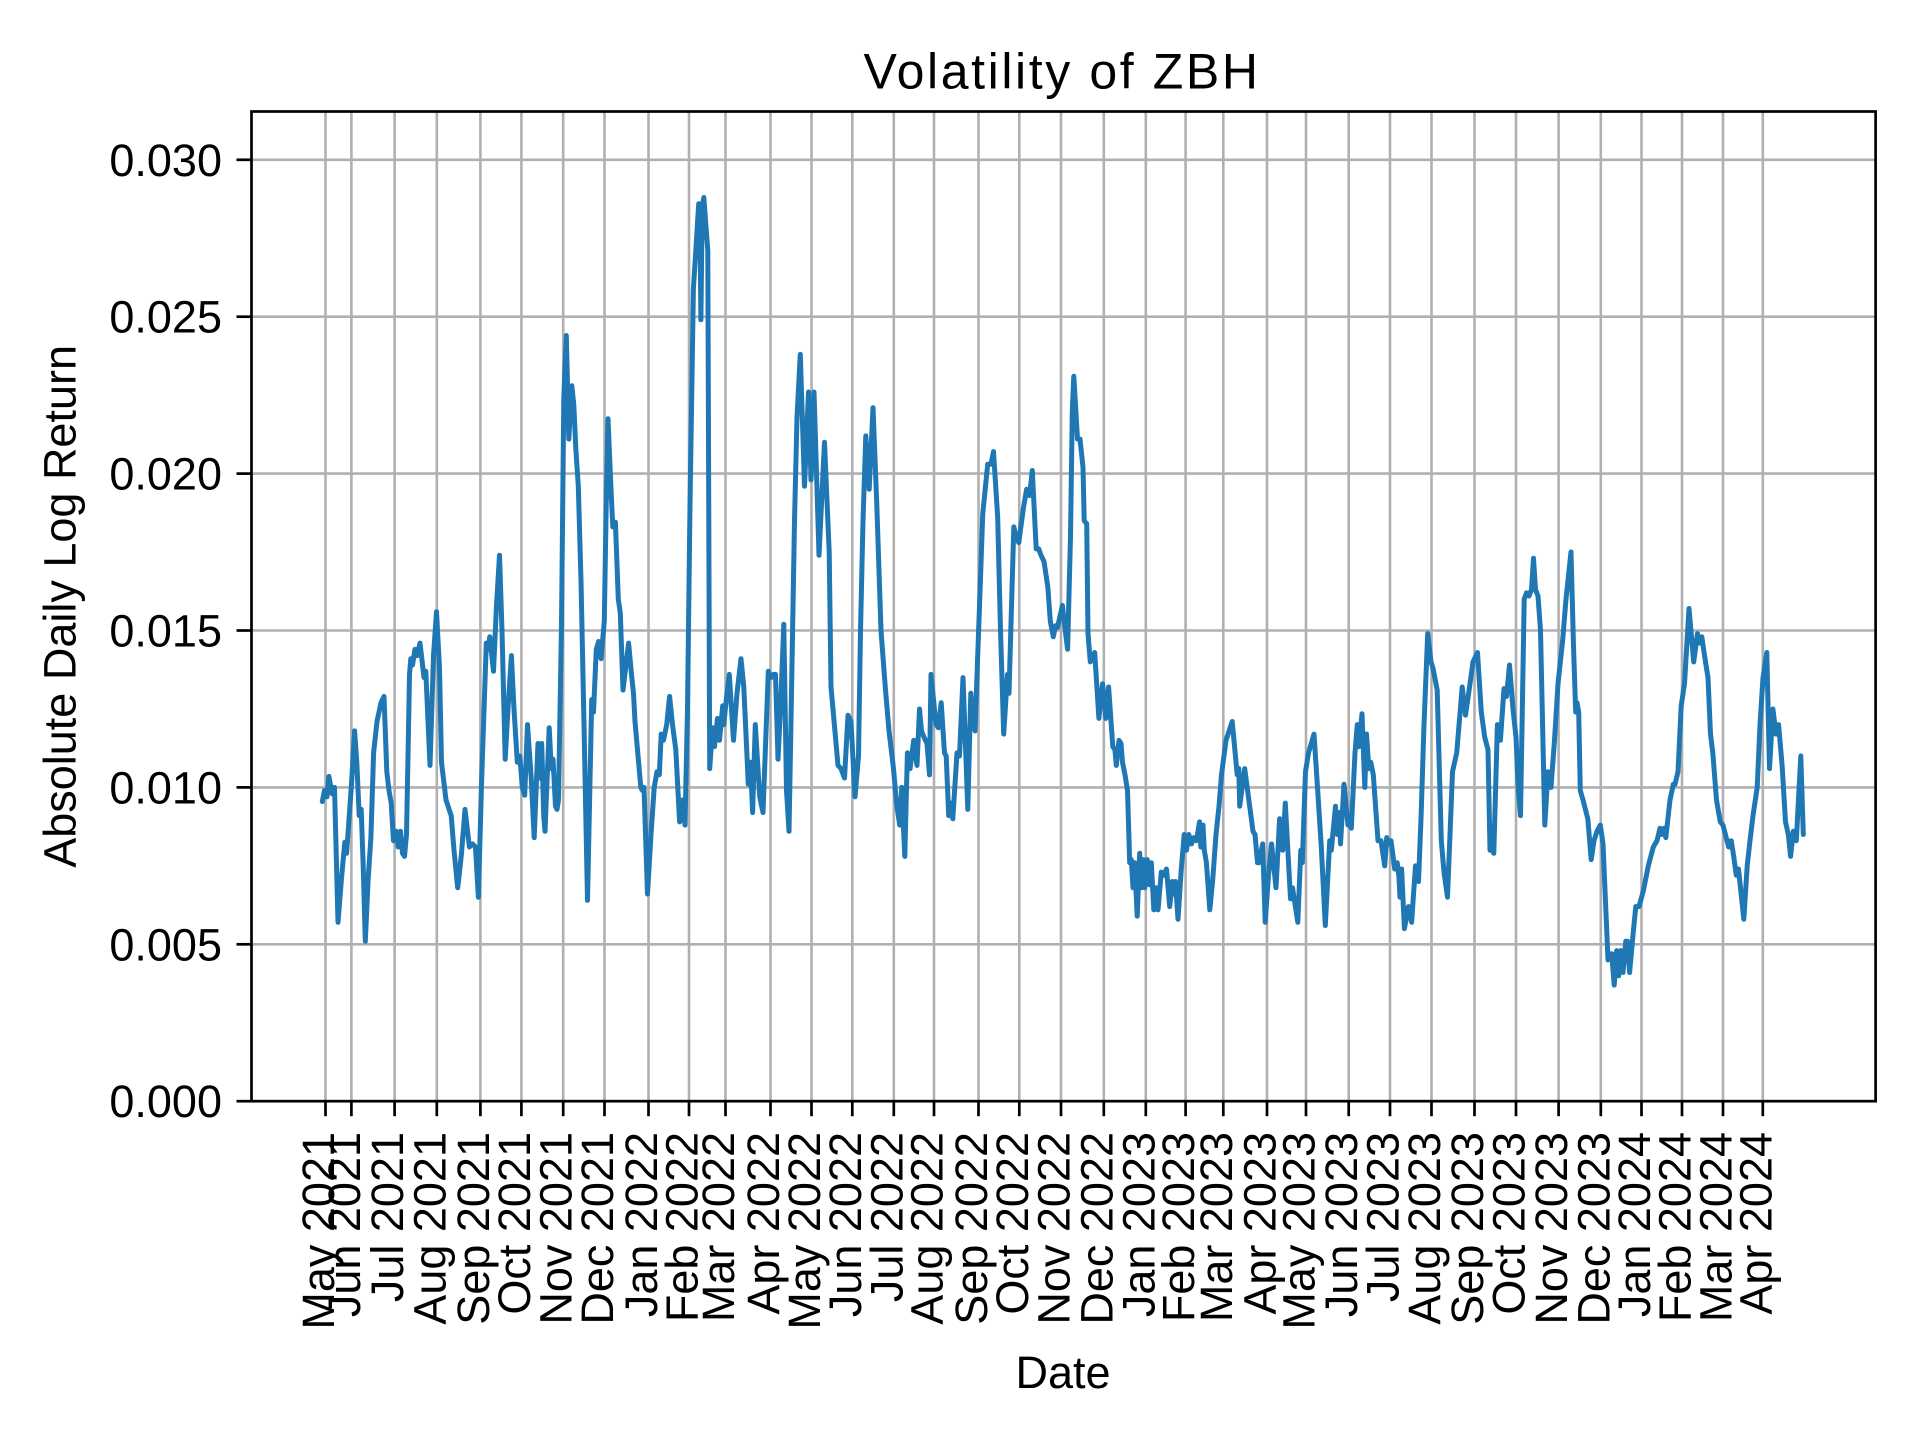  What do you see at coordinates (1096, 1228) in the screenshot?
I see `svg-text: Dec 2022` at bounding box center [1096, 1228].